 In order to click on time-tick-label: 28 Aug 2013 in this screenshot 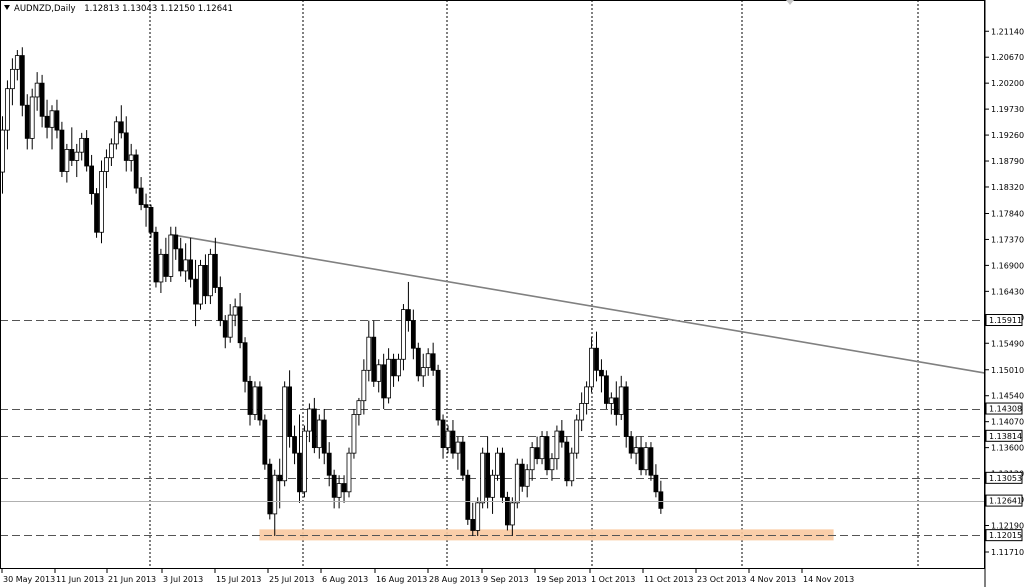, I will do `click(454, 579)`.